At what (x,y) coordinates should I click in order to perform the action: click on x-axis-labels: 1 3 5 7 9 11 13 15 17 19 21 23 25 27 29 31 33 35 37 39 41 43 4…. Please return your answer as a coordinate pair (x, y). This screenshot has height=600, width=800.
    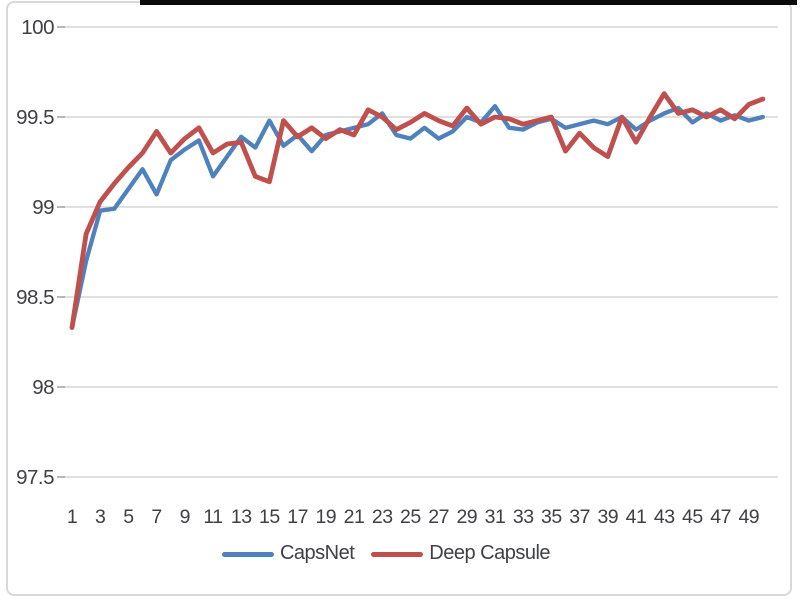
    Looking at the image, I should click on (413, 517).